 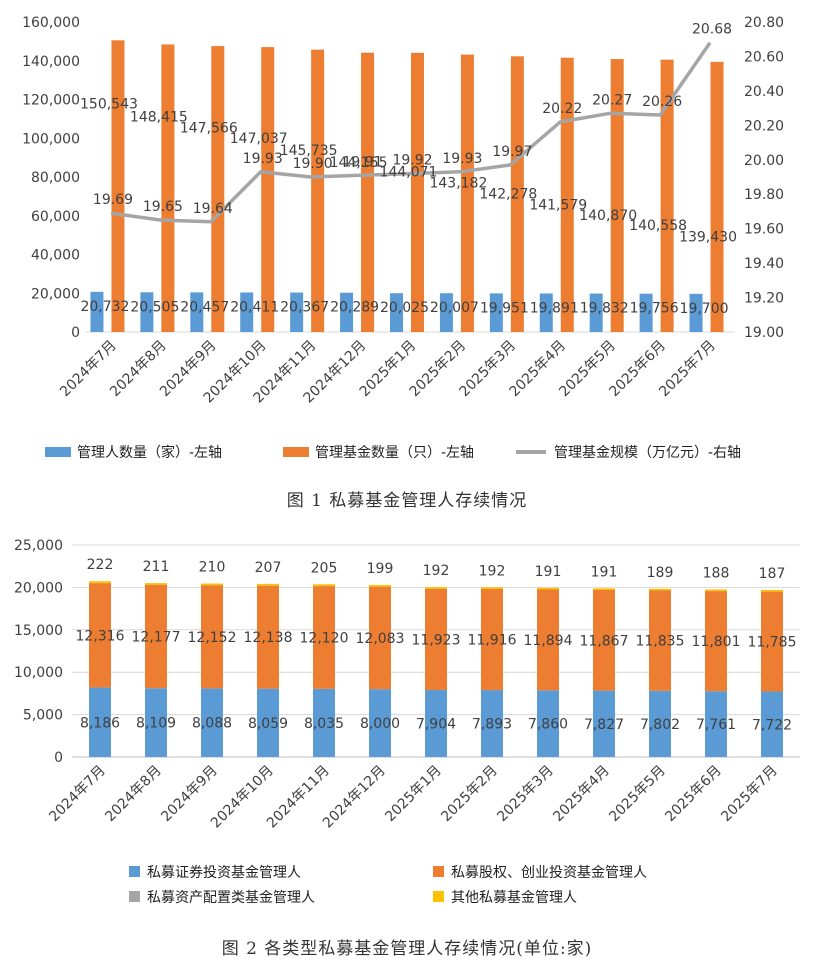 I want to click on data-label-managers: 20,732, so click(x=104, y=307).